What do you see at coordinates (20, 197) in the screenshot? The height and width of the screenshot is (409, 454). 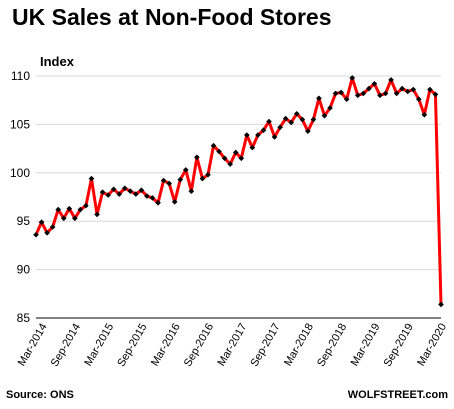 I see `y-tick-labels: 85 90 95 100 105 110` at bounding box center [20, 197].